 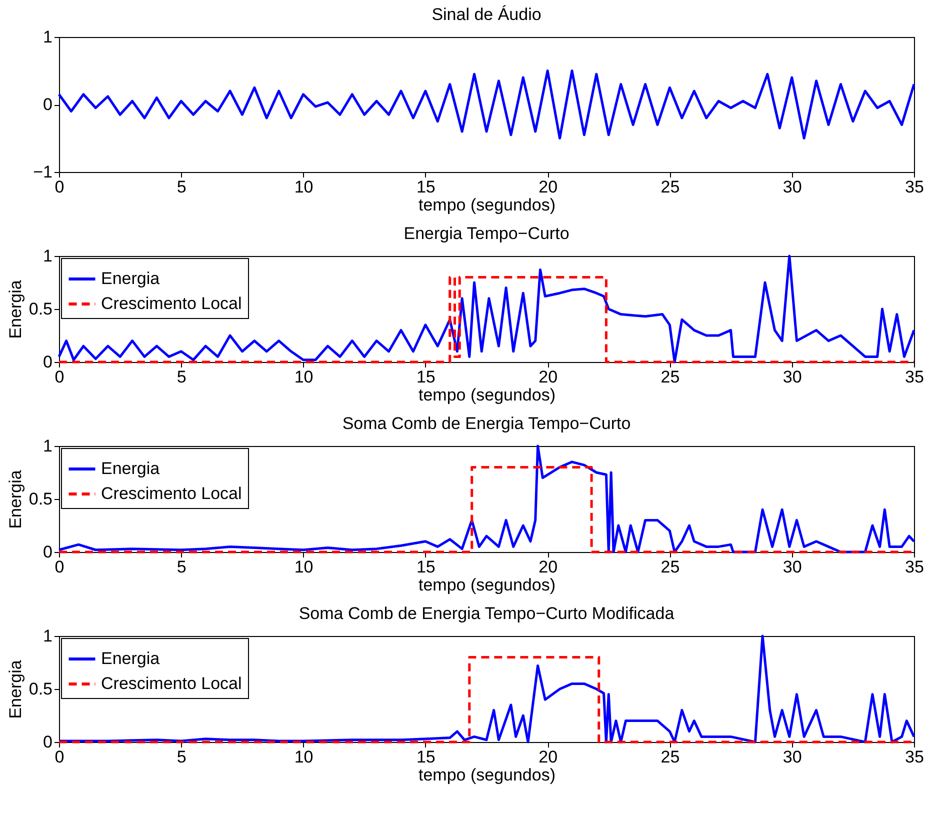 What do you see at coordinates (42, 172) in the screenshot?
I see `y-tick-label: −1` at bounding box center [42, 172].